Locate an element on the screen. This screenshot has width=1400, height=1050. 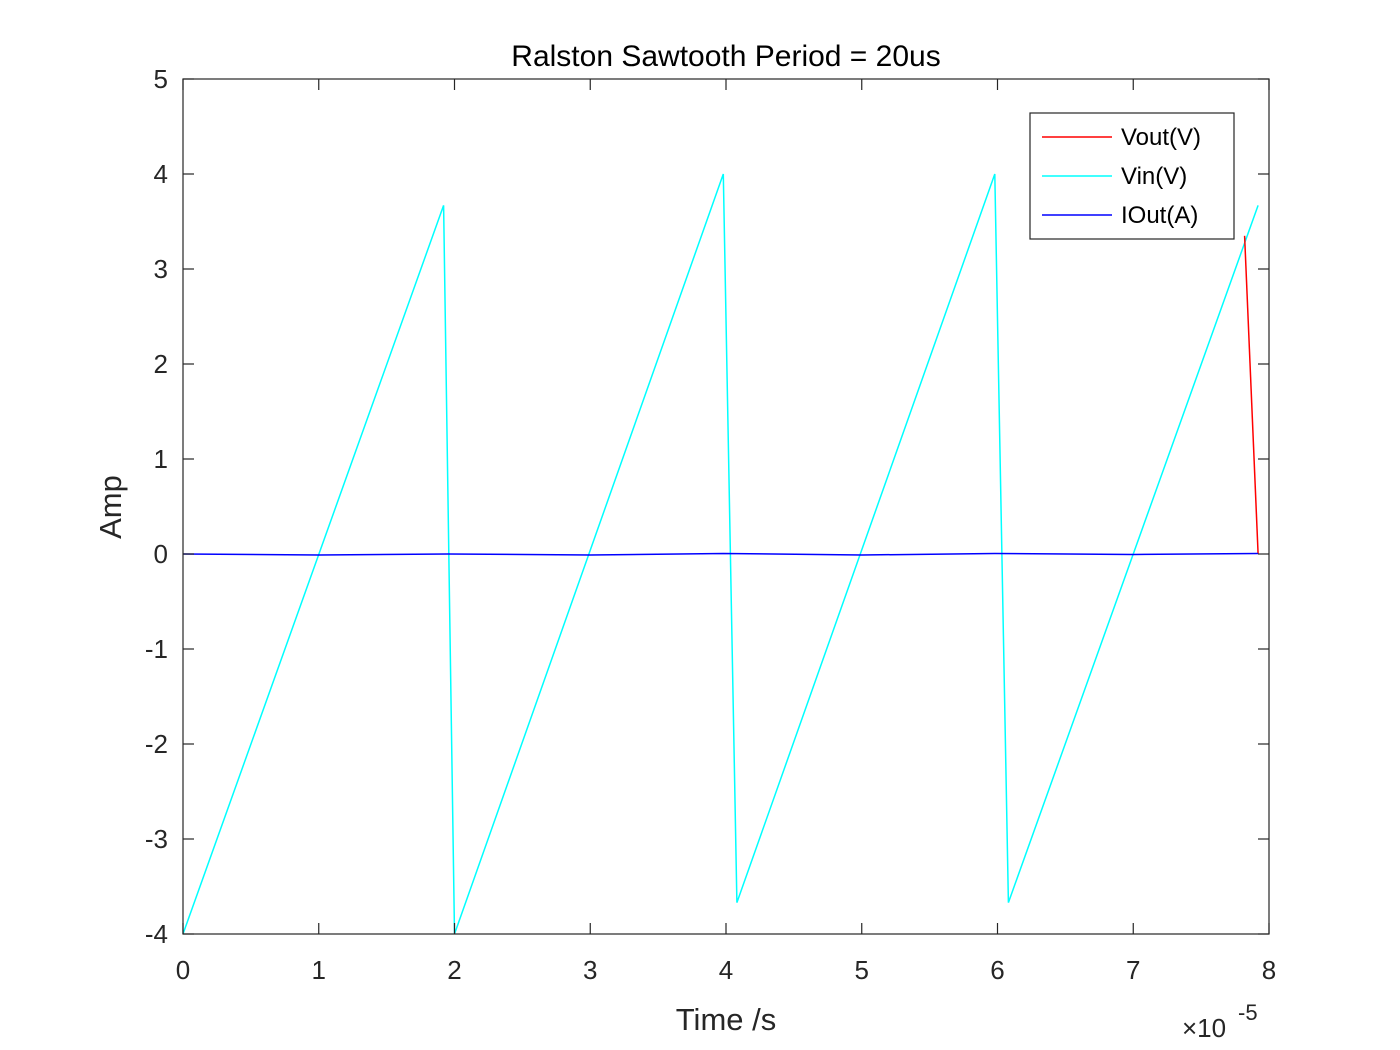
y-tick-label: 2 is located at coordinates (161, 364).